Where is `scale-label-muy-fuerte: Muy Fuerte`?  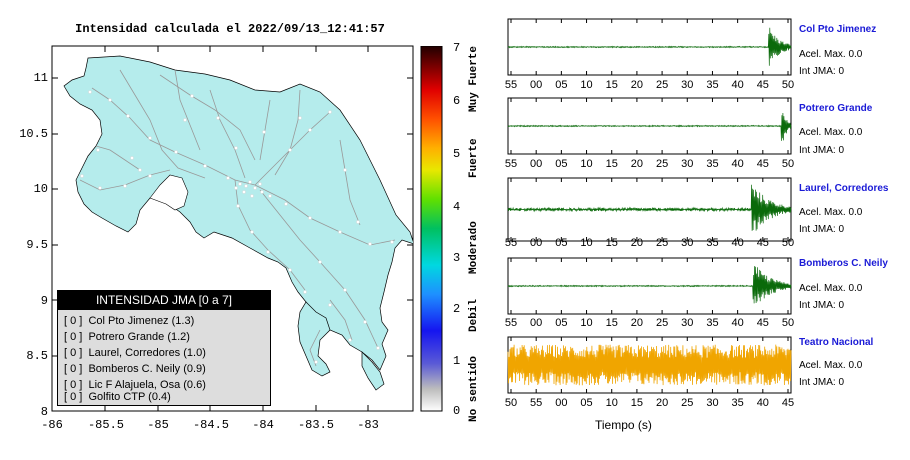 scale-label-muy-fuerte: Muy Fuerte is located at coordinates (474, 78).